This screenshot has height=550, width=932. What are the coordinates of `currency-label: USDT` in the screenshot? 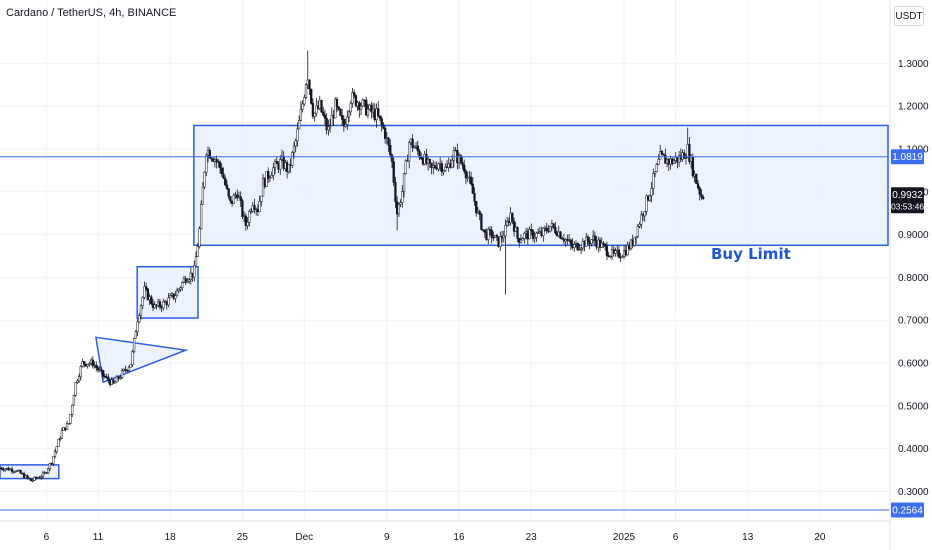 It's located at (909, 16).